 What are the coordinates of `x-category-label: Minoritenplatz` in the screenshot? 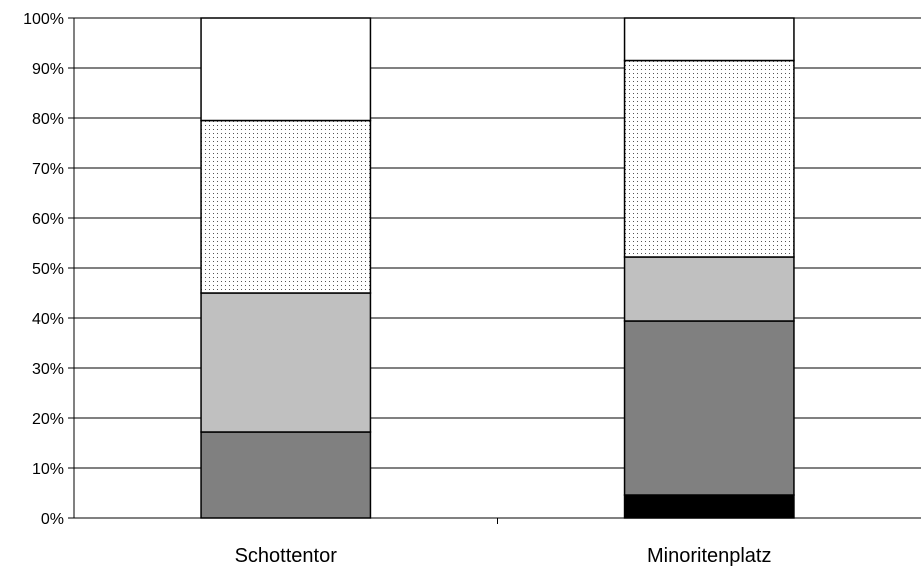 It's located at (709, 555).